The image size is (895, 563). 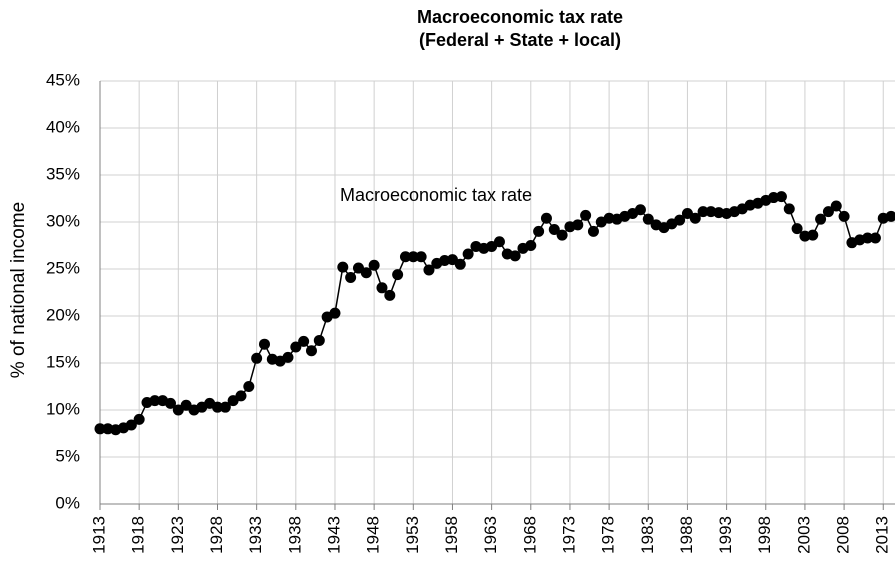 I want to click on x-tick-label: 1993, so click(x=725, y=535).